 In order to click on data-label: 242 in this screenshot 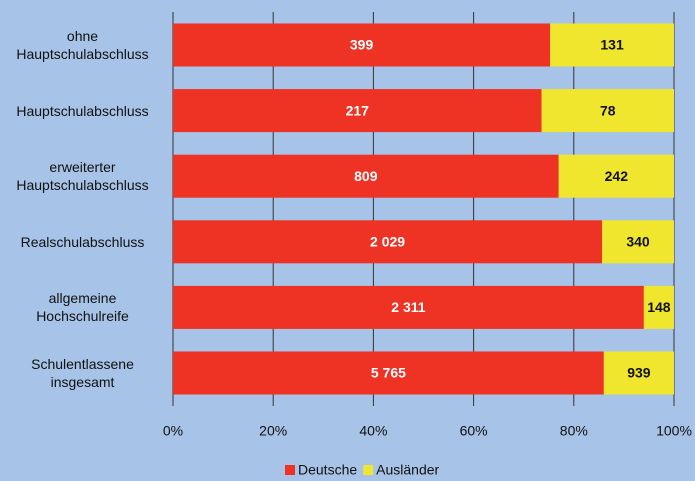, I will do `click(617, 176)`.